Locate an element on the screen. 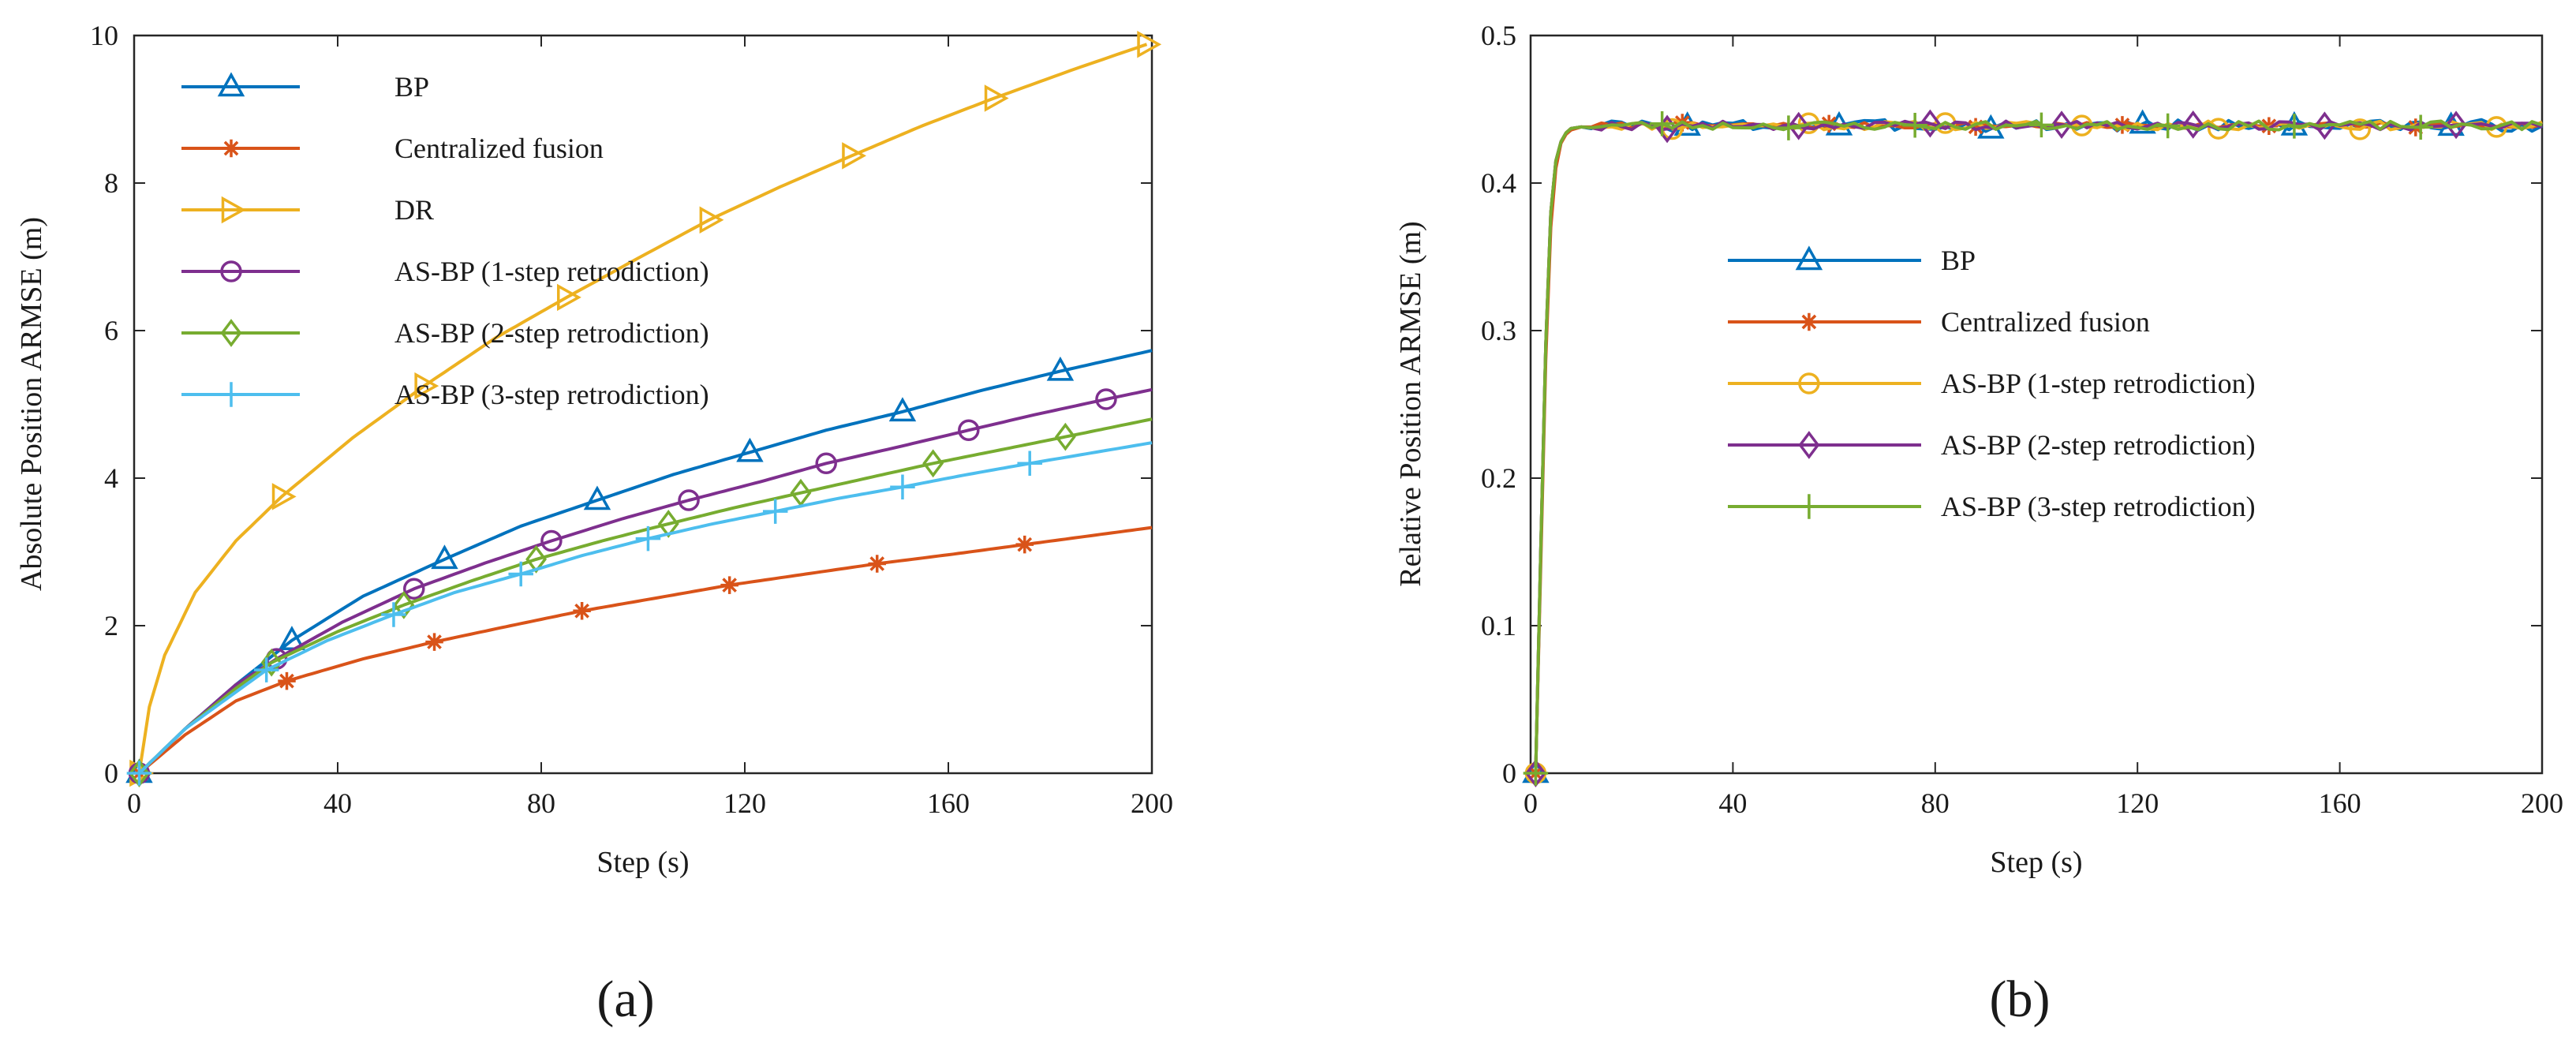 This screenshot has height=1047, width=2576. y-axis-title-b: Relative Position ARMSE (m) is located at coordinates (1410, 403).